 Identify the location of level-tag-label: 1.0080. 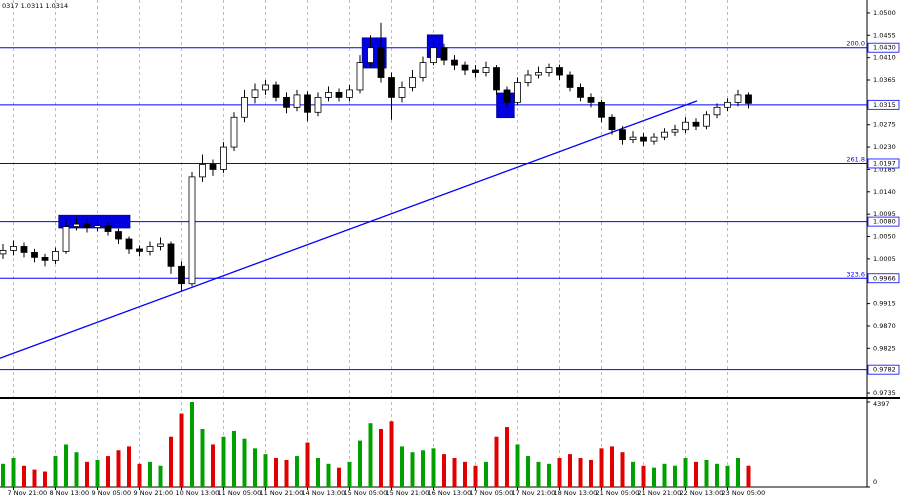
(884, 222).